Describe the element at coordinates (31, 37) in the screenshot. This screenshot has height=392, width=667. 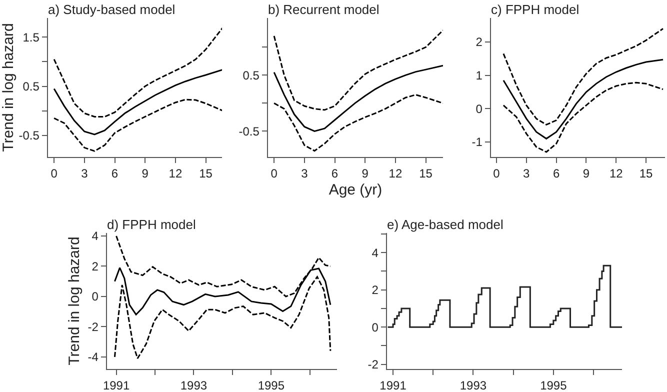
I see `y-tick-label: 1.5` at that location.